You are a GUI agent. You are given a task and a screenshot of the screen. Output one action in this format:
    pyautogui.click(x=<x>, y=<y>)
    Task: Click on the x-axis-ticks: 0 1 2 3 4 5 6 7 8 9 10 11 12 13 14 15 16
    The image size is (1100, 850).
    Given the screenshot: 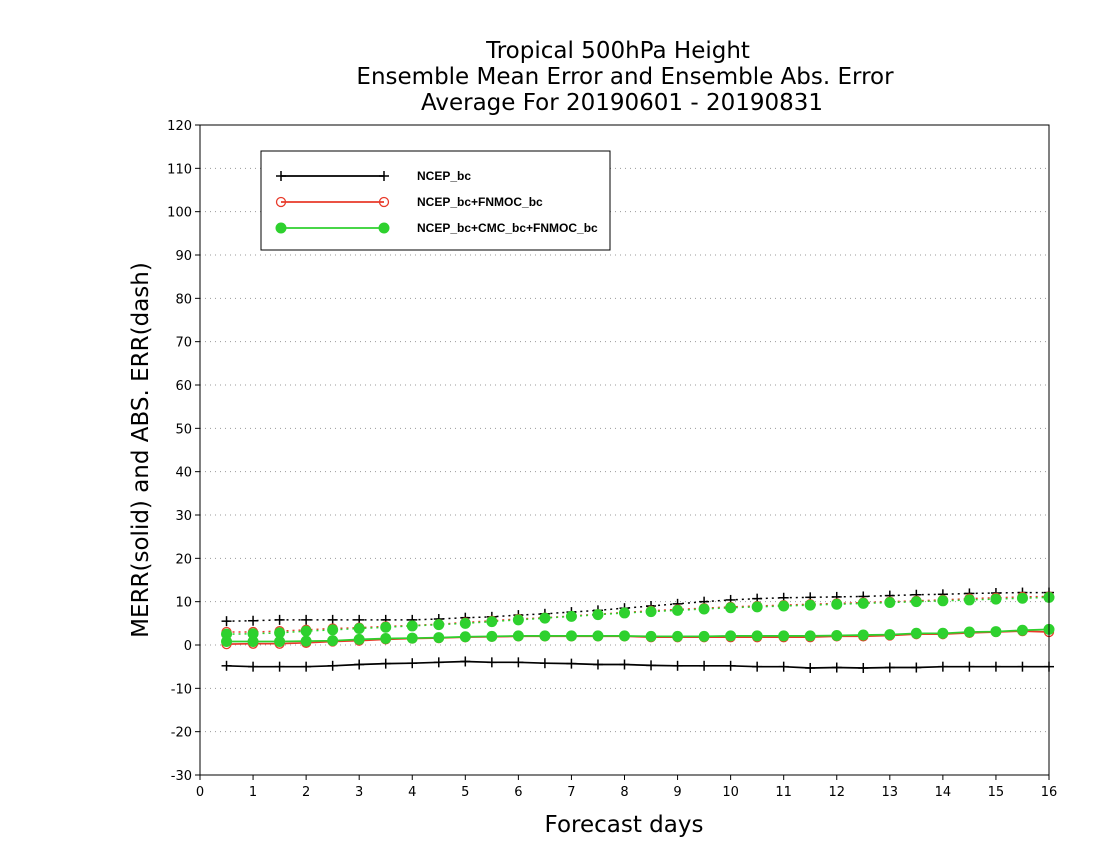 What is the action you would take?
    pyautogui.click(x=626, y=787)
    